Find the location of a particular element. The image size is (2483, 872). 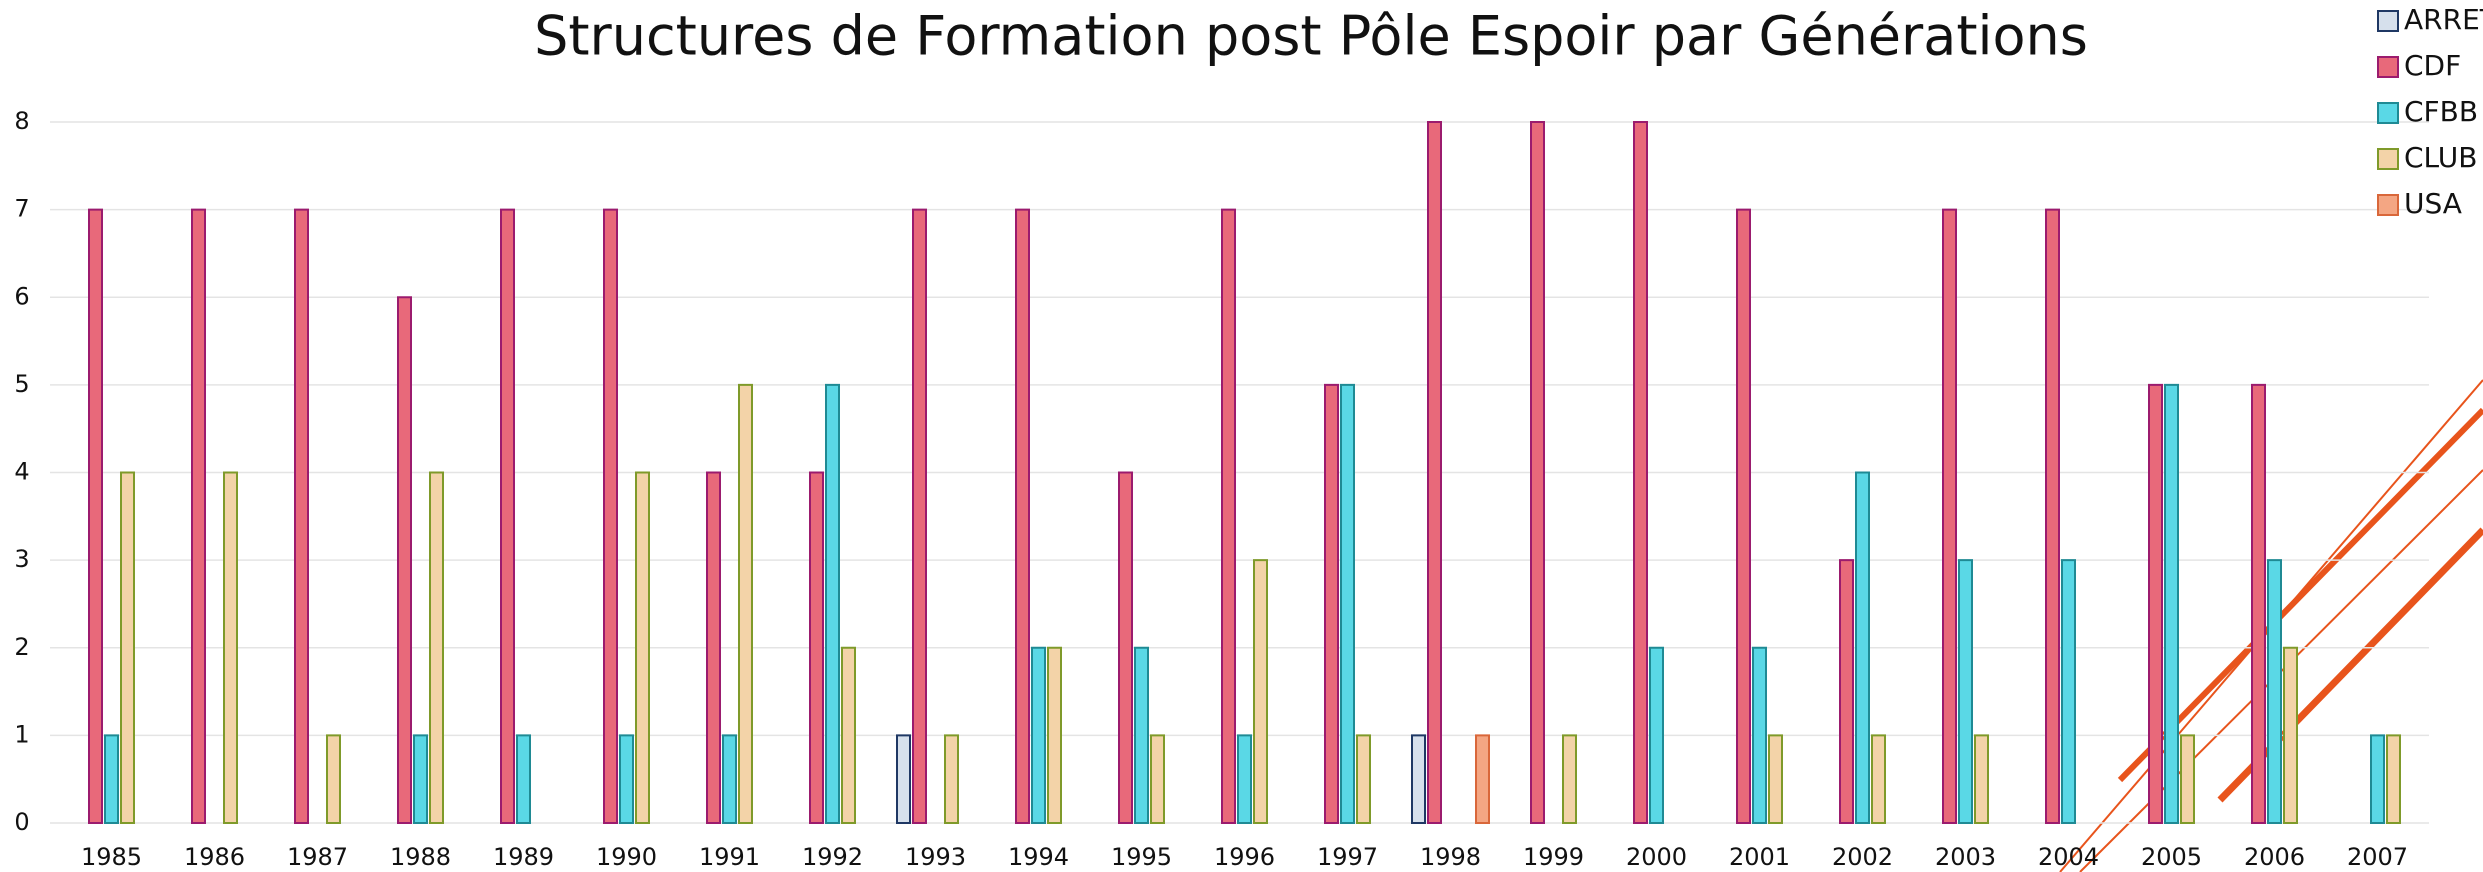

x-tick-label: 2003 is located at coordinates (1965, 857).